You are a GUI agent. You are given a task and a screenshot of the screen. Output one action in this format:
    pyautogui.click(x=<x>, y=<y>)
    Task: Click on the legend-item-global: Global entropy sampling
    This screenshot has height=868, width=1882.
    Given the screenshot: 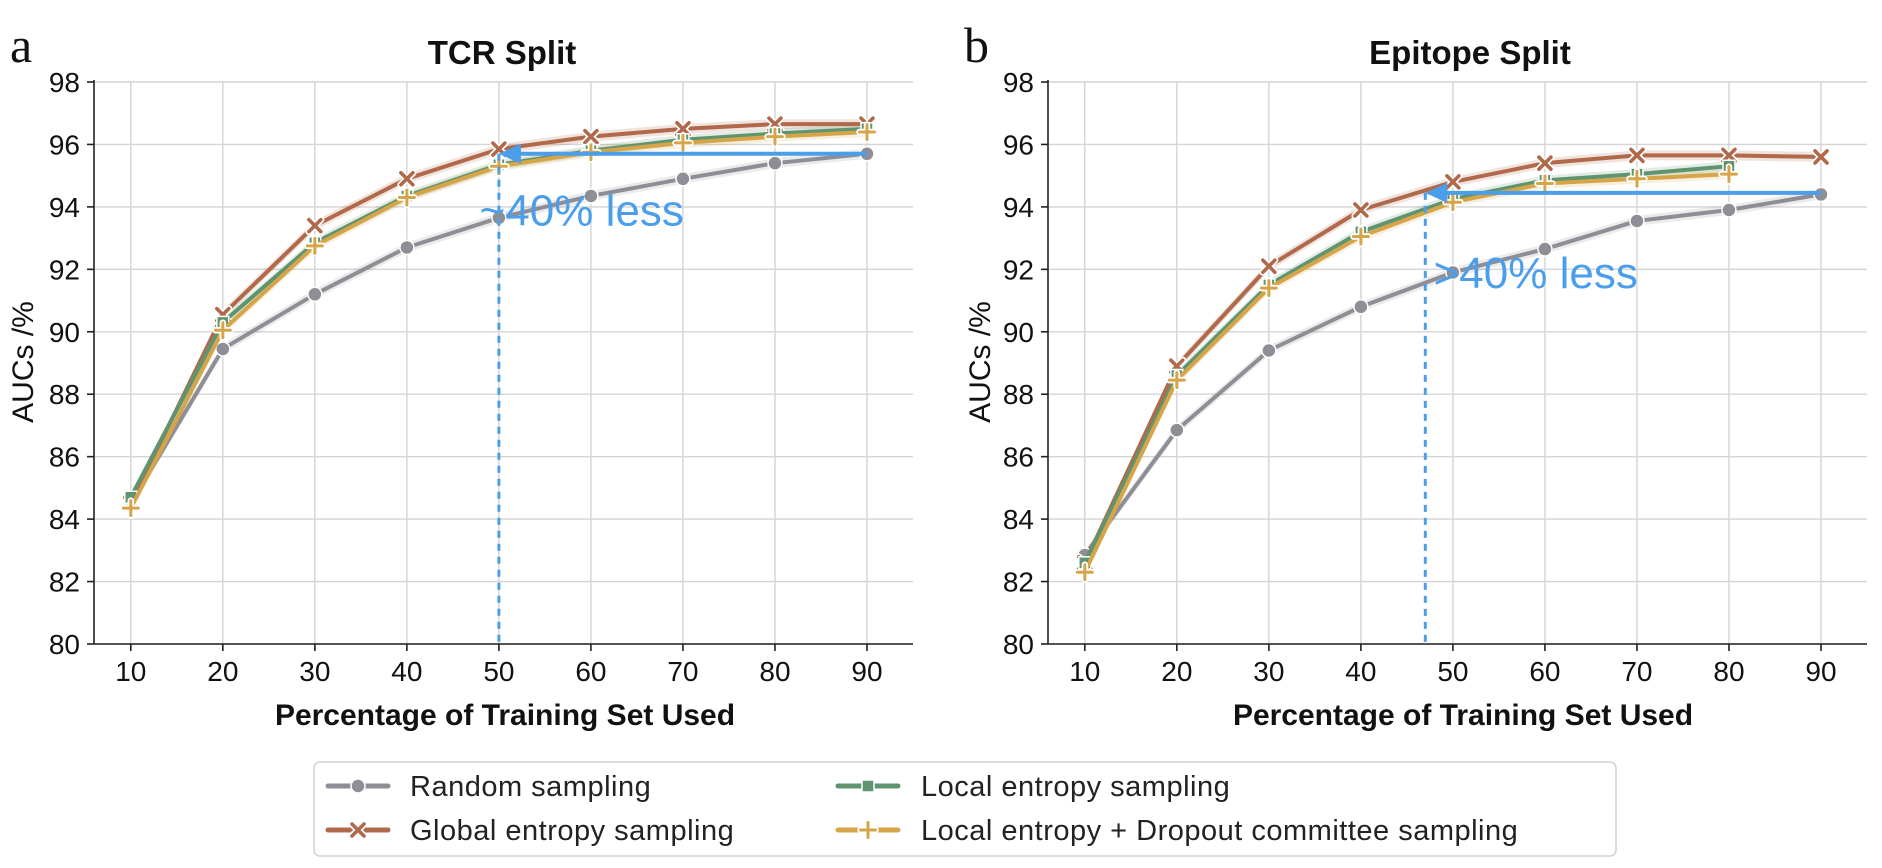 What is the action you would take?
    pyautogui.click(x=529, y=831)
    